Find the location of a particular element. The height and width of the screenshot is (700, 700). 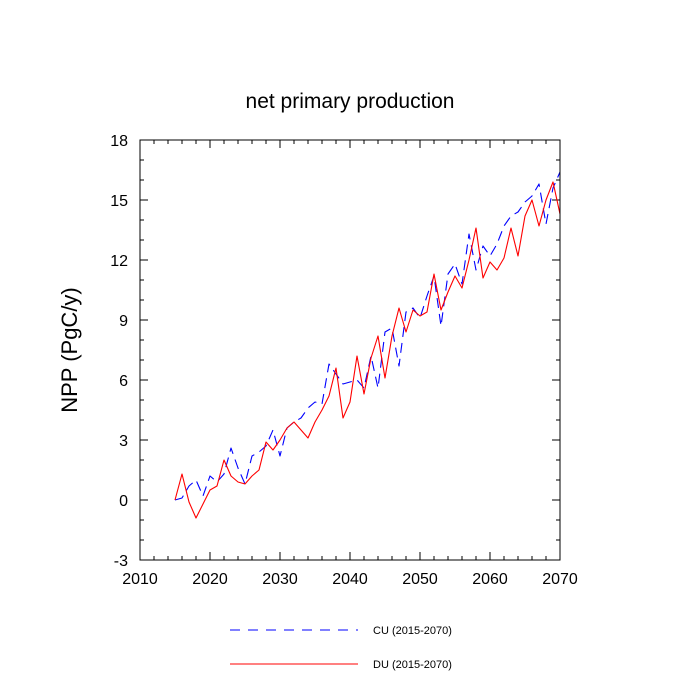

x-tick-label: 2060 is located at coordinates (490, 579).